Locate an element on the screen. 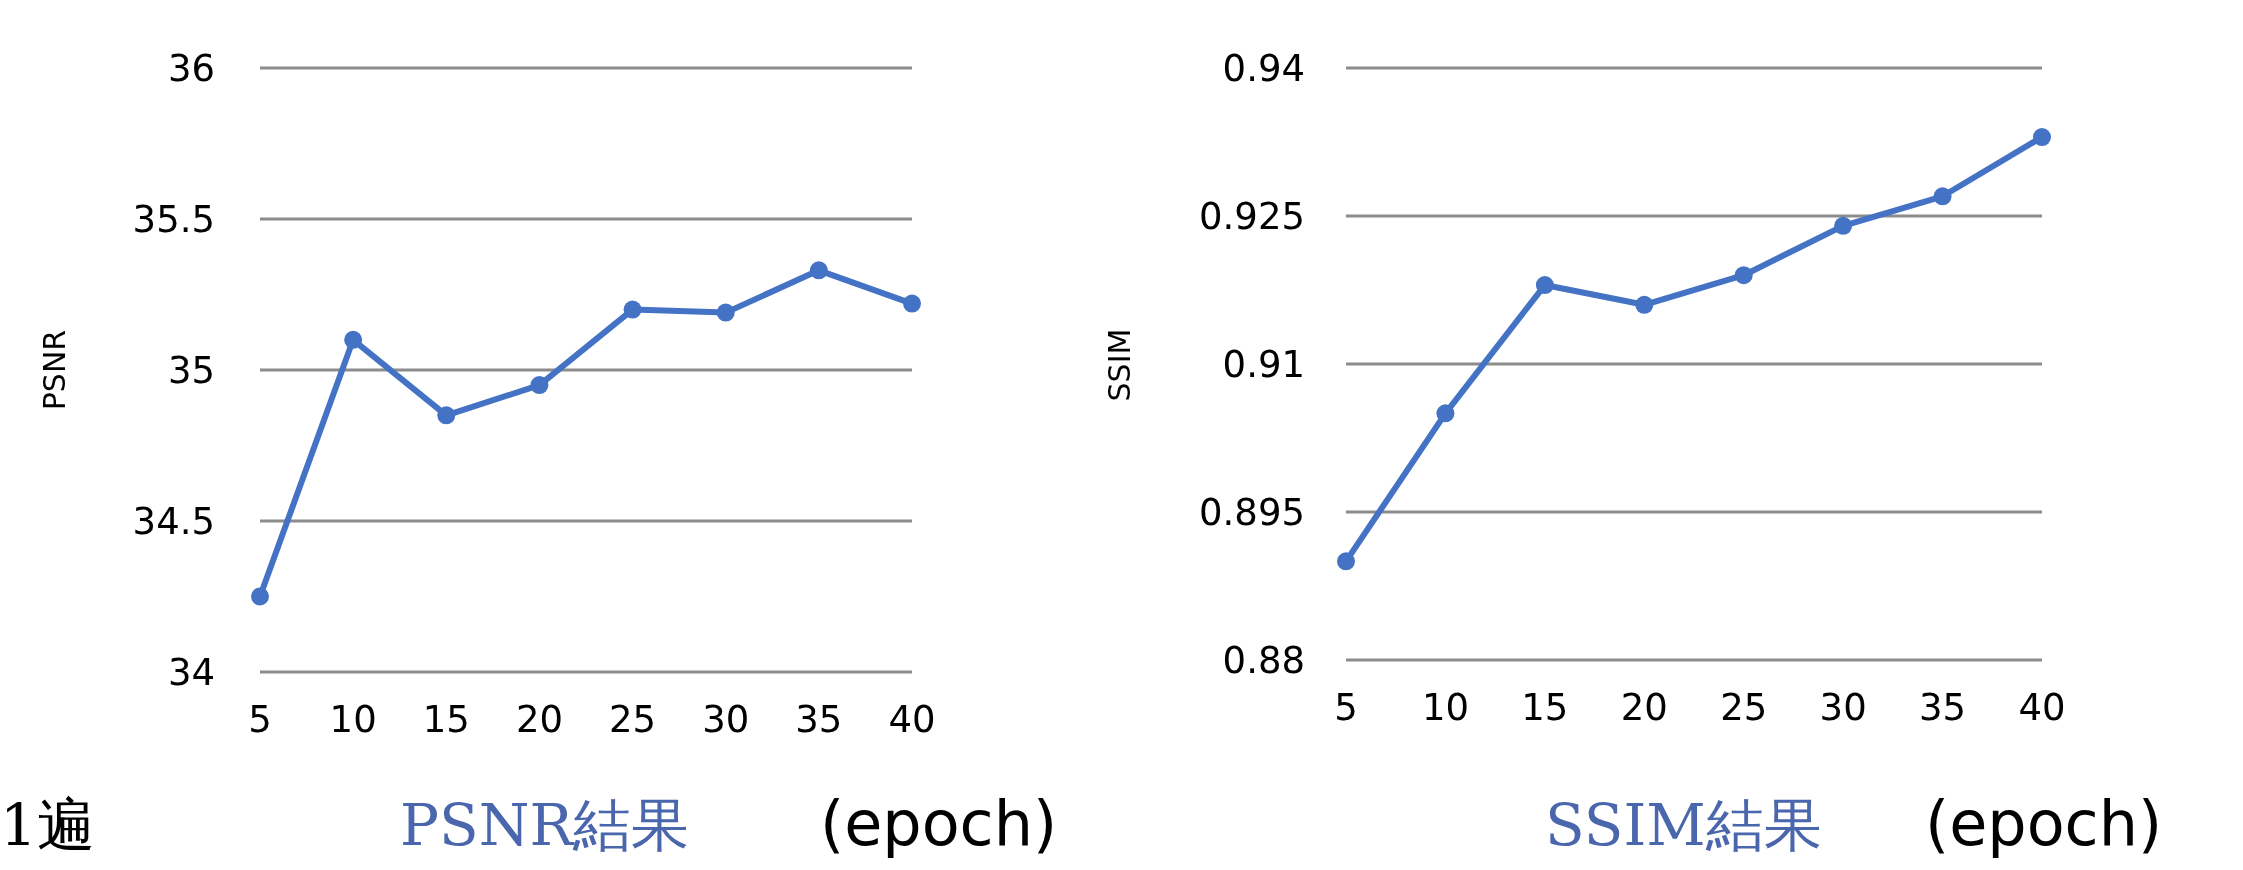  text: 1遍 is located at coordinates (47, 825).